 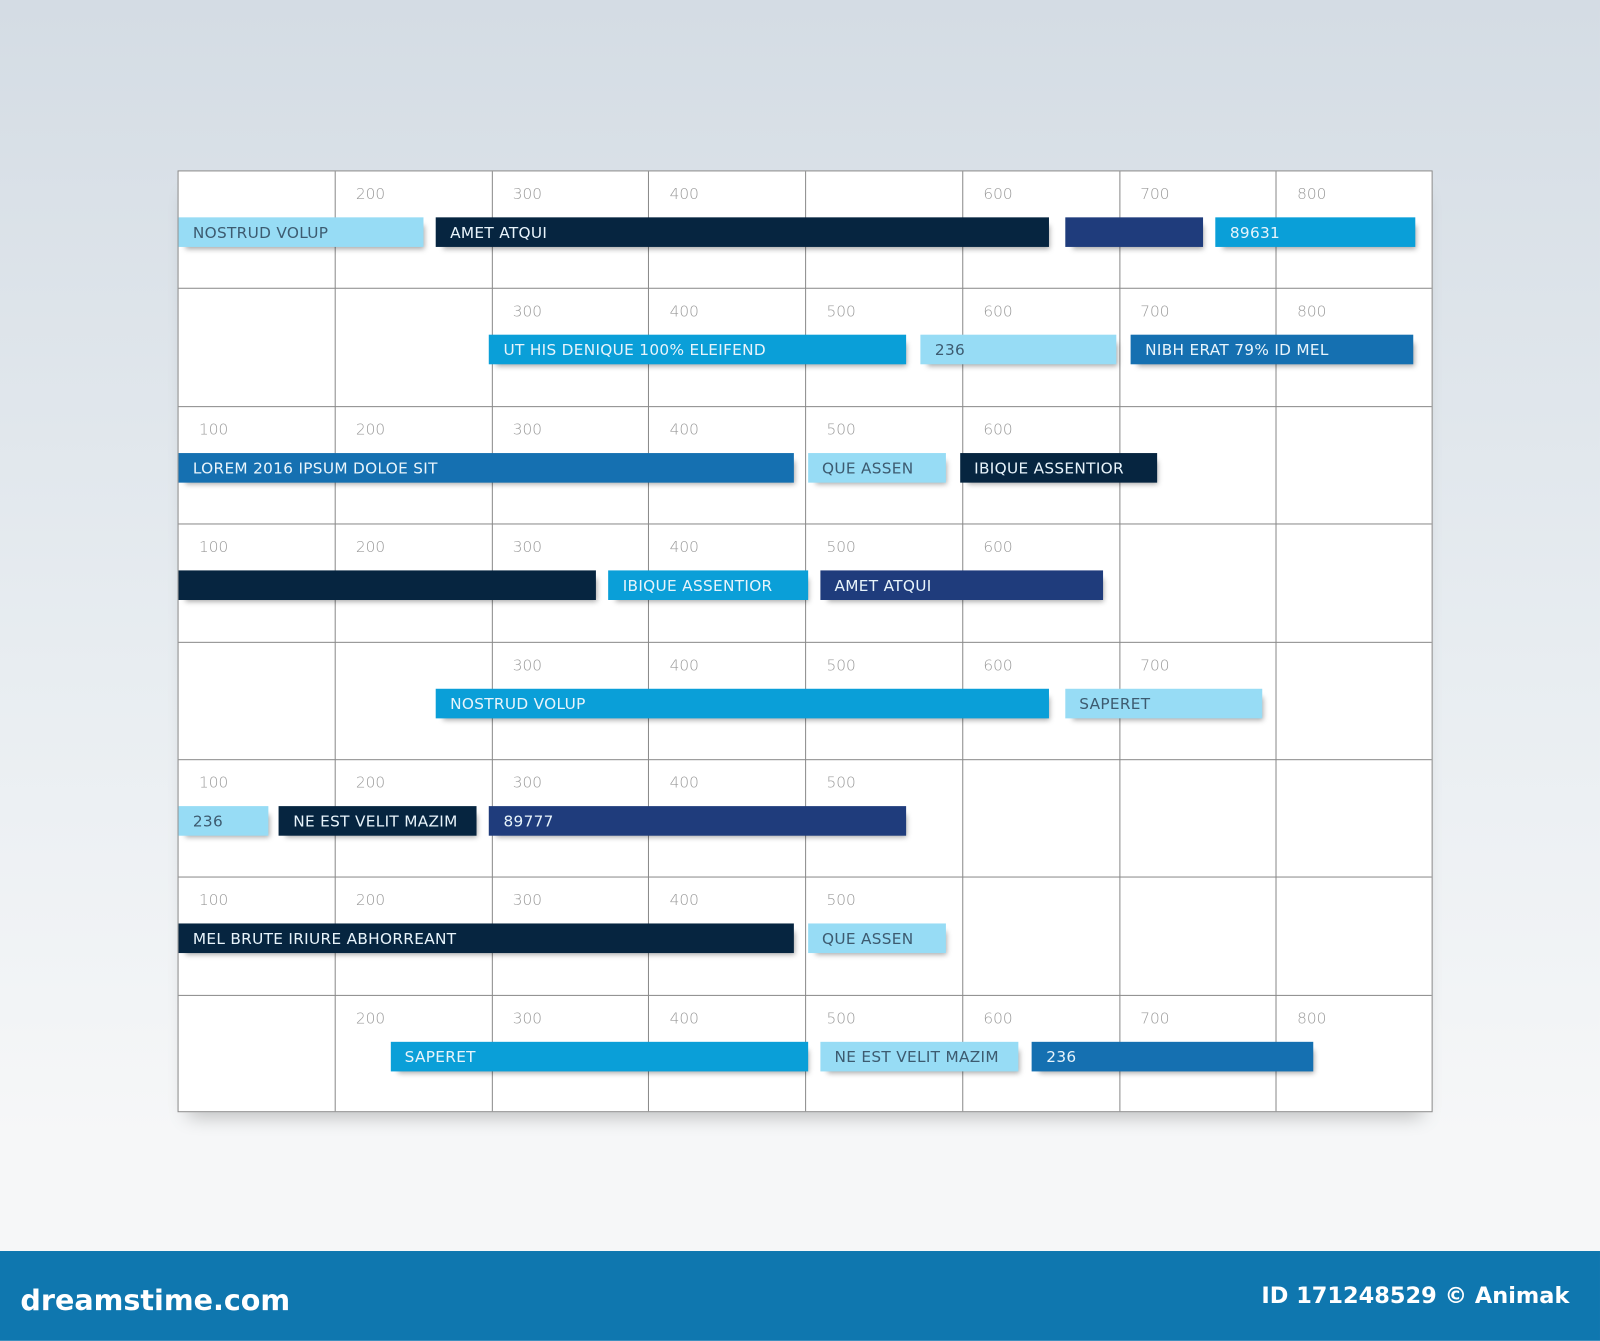 I want to click on gantt-bar: NIBH ERAT 79% ID MEL, so click(x=1272, y=350).